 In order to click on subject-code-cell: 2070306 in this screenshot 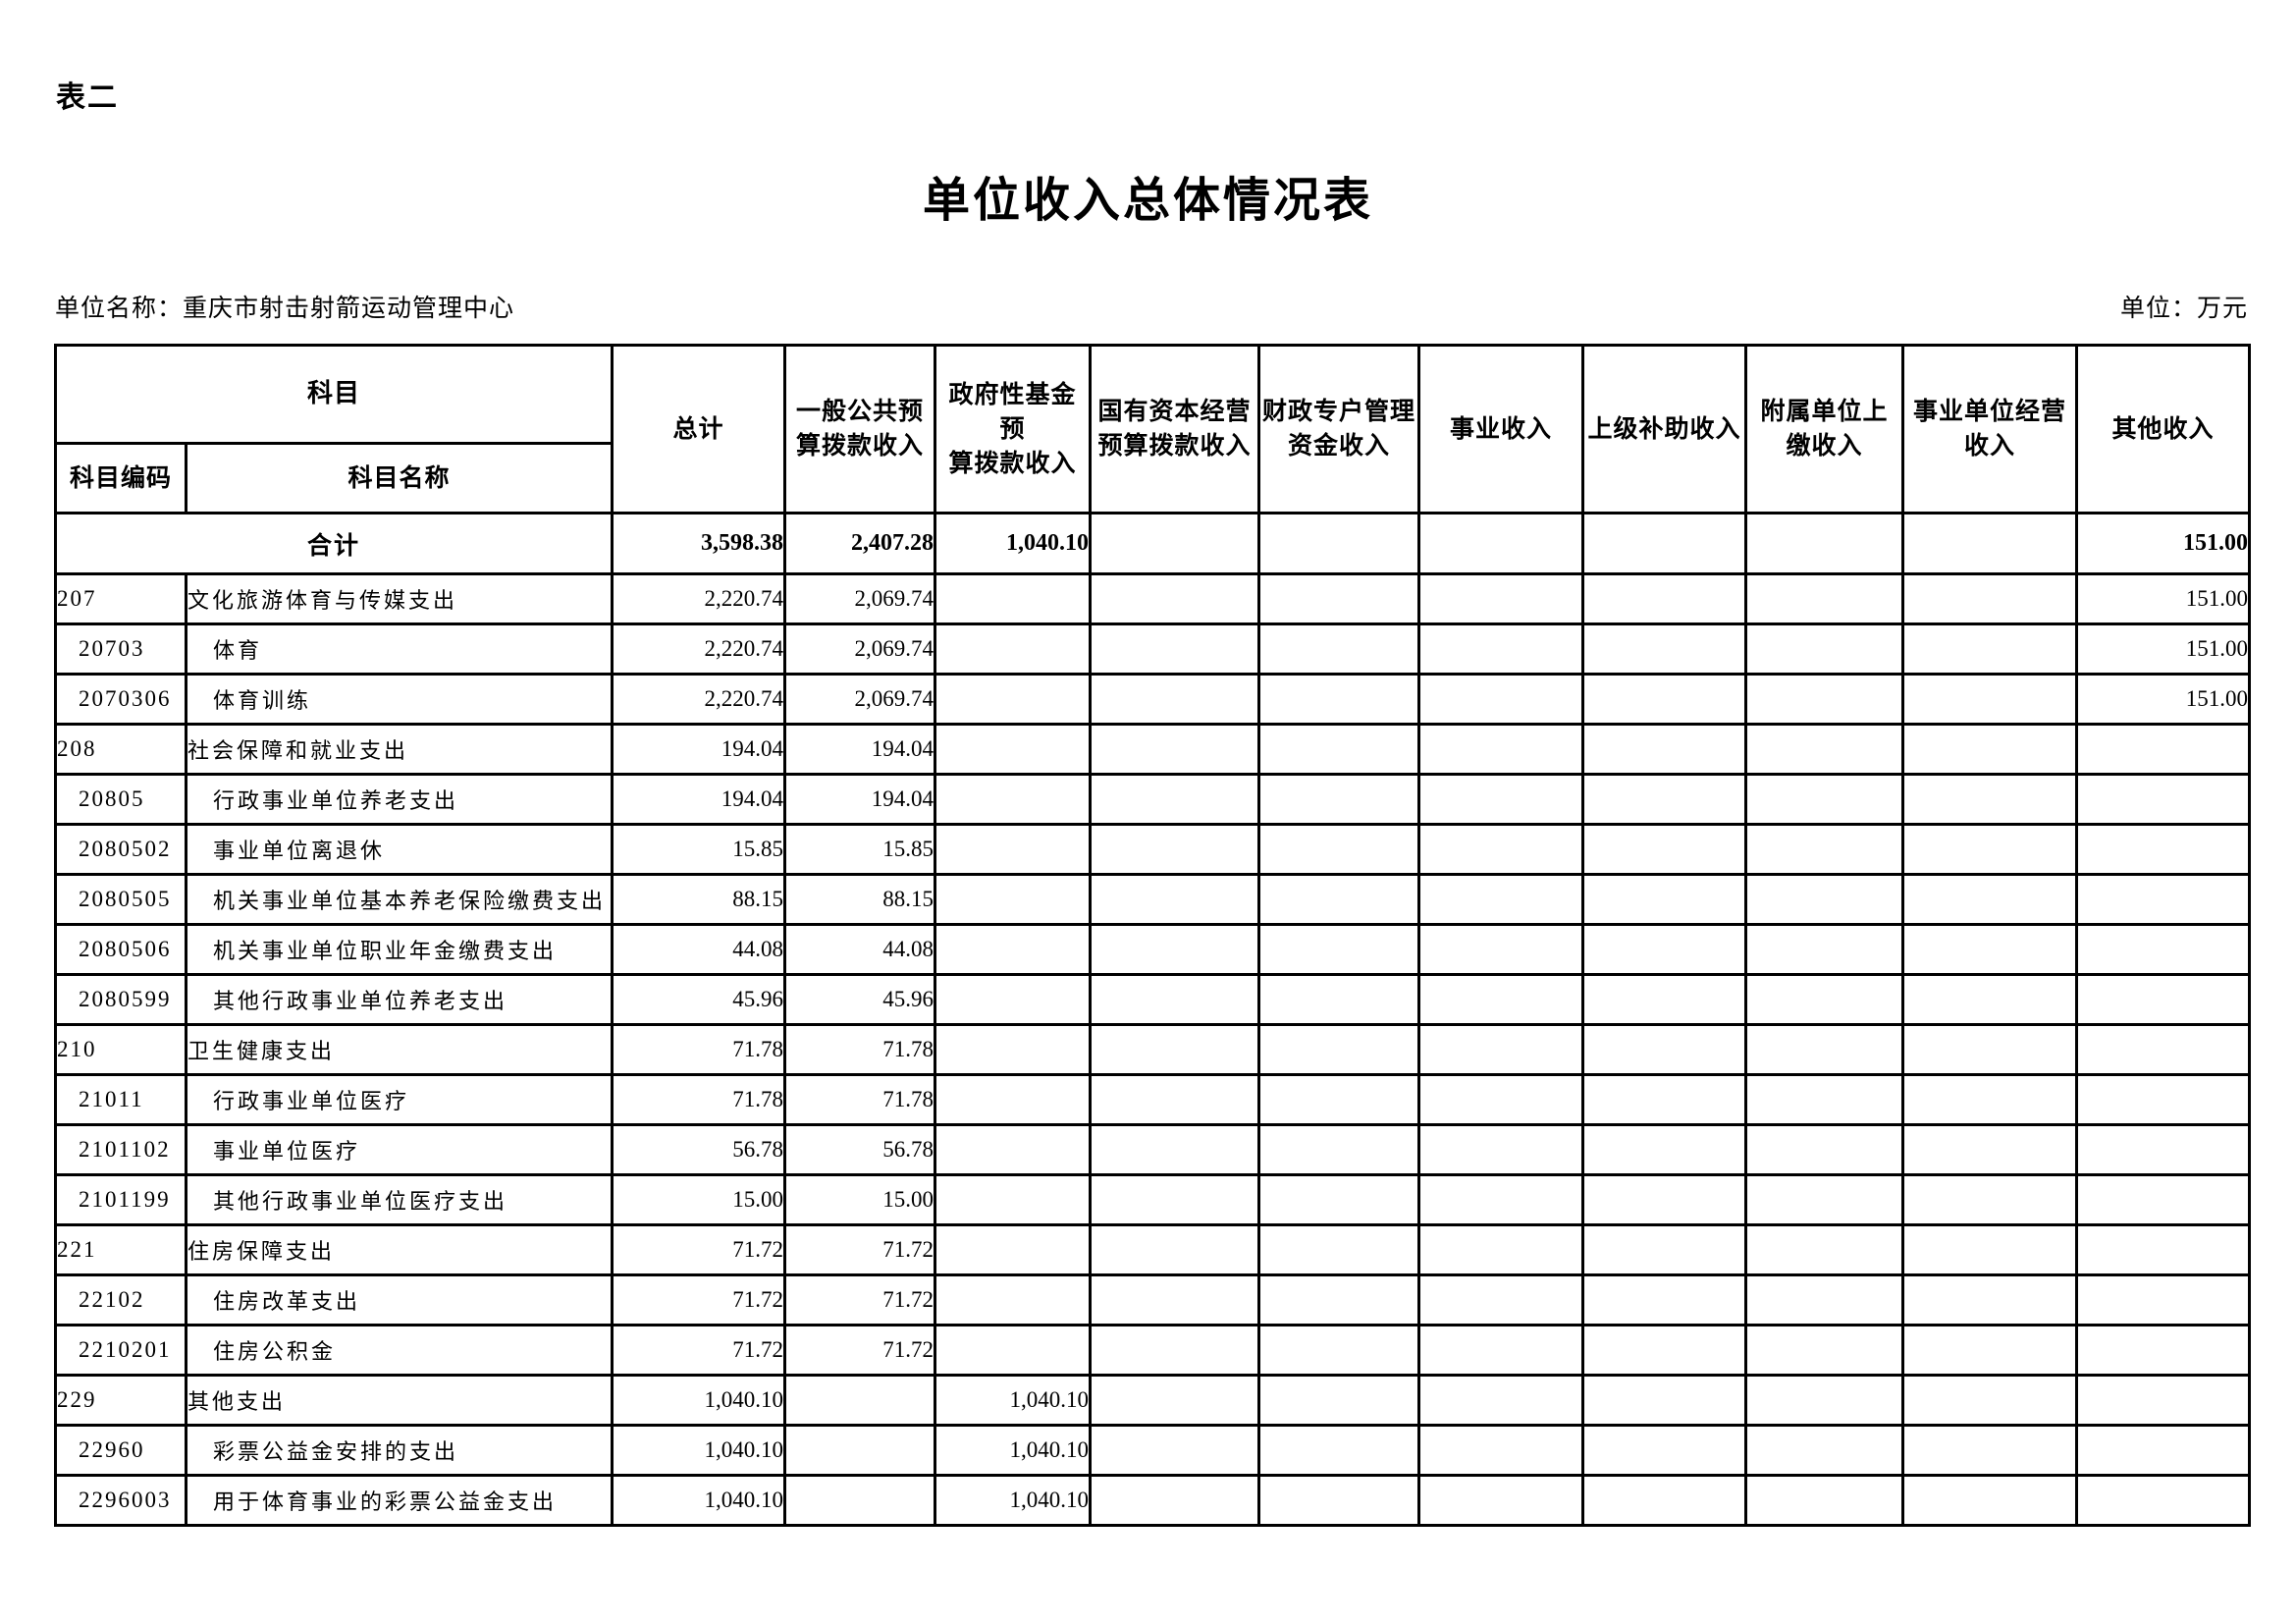, I will do `click(121, 699)`.